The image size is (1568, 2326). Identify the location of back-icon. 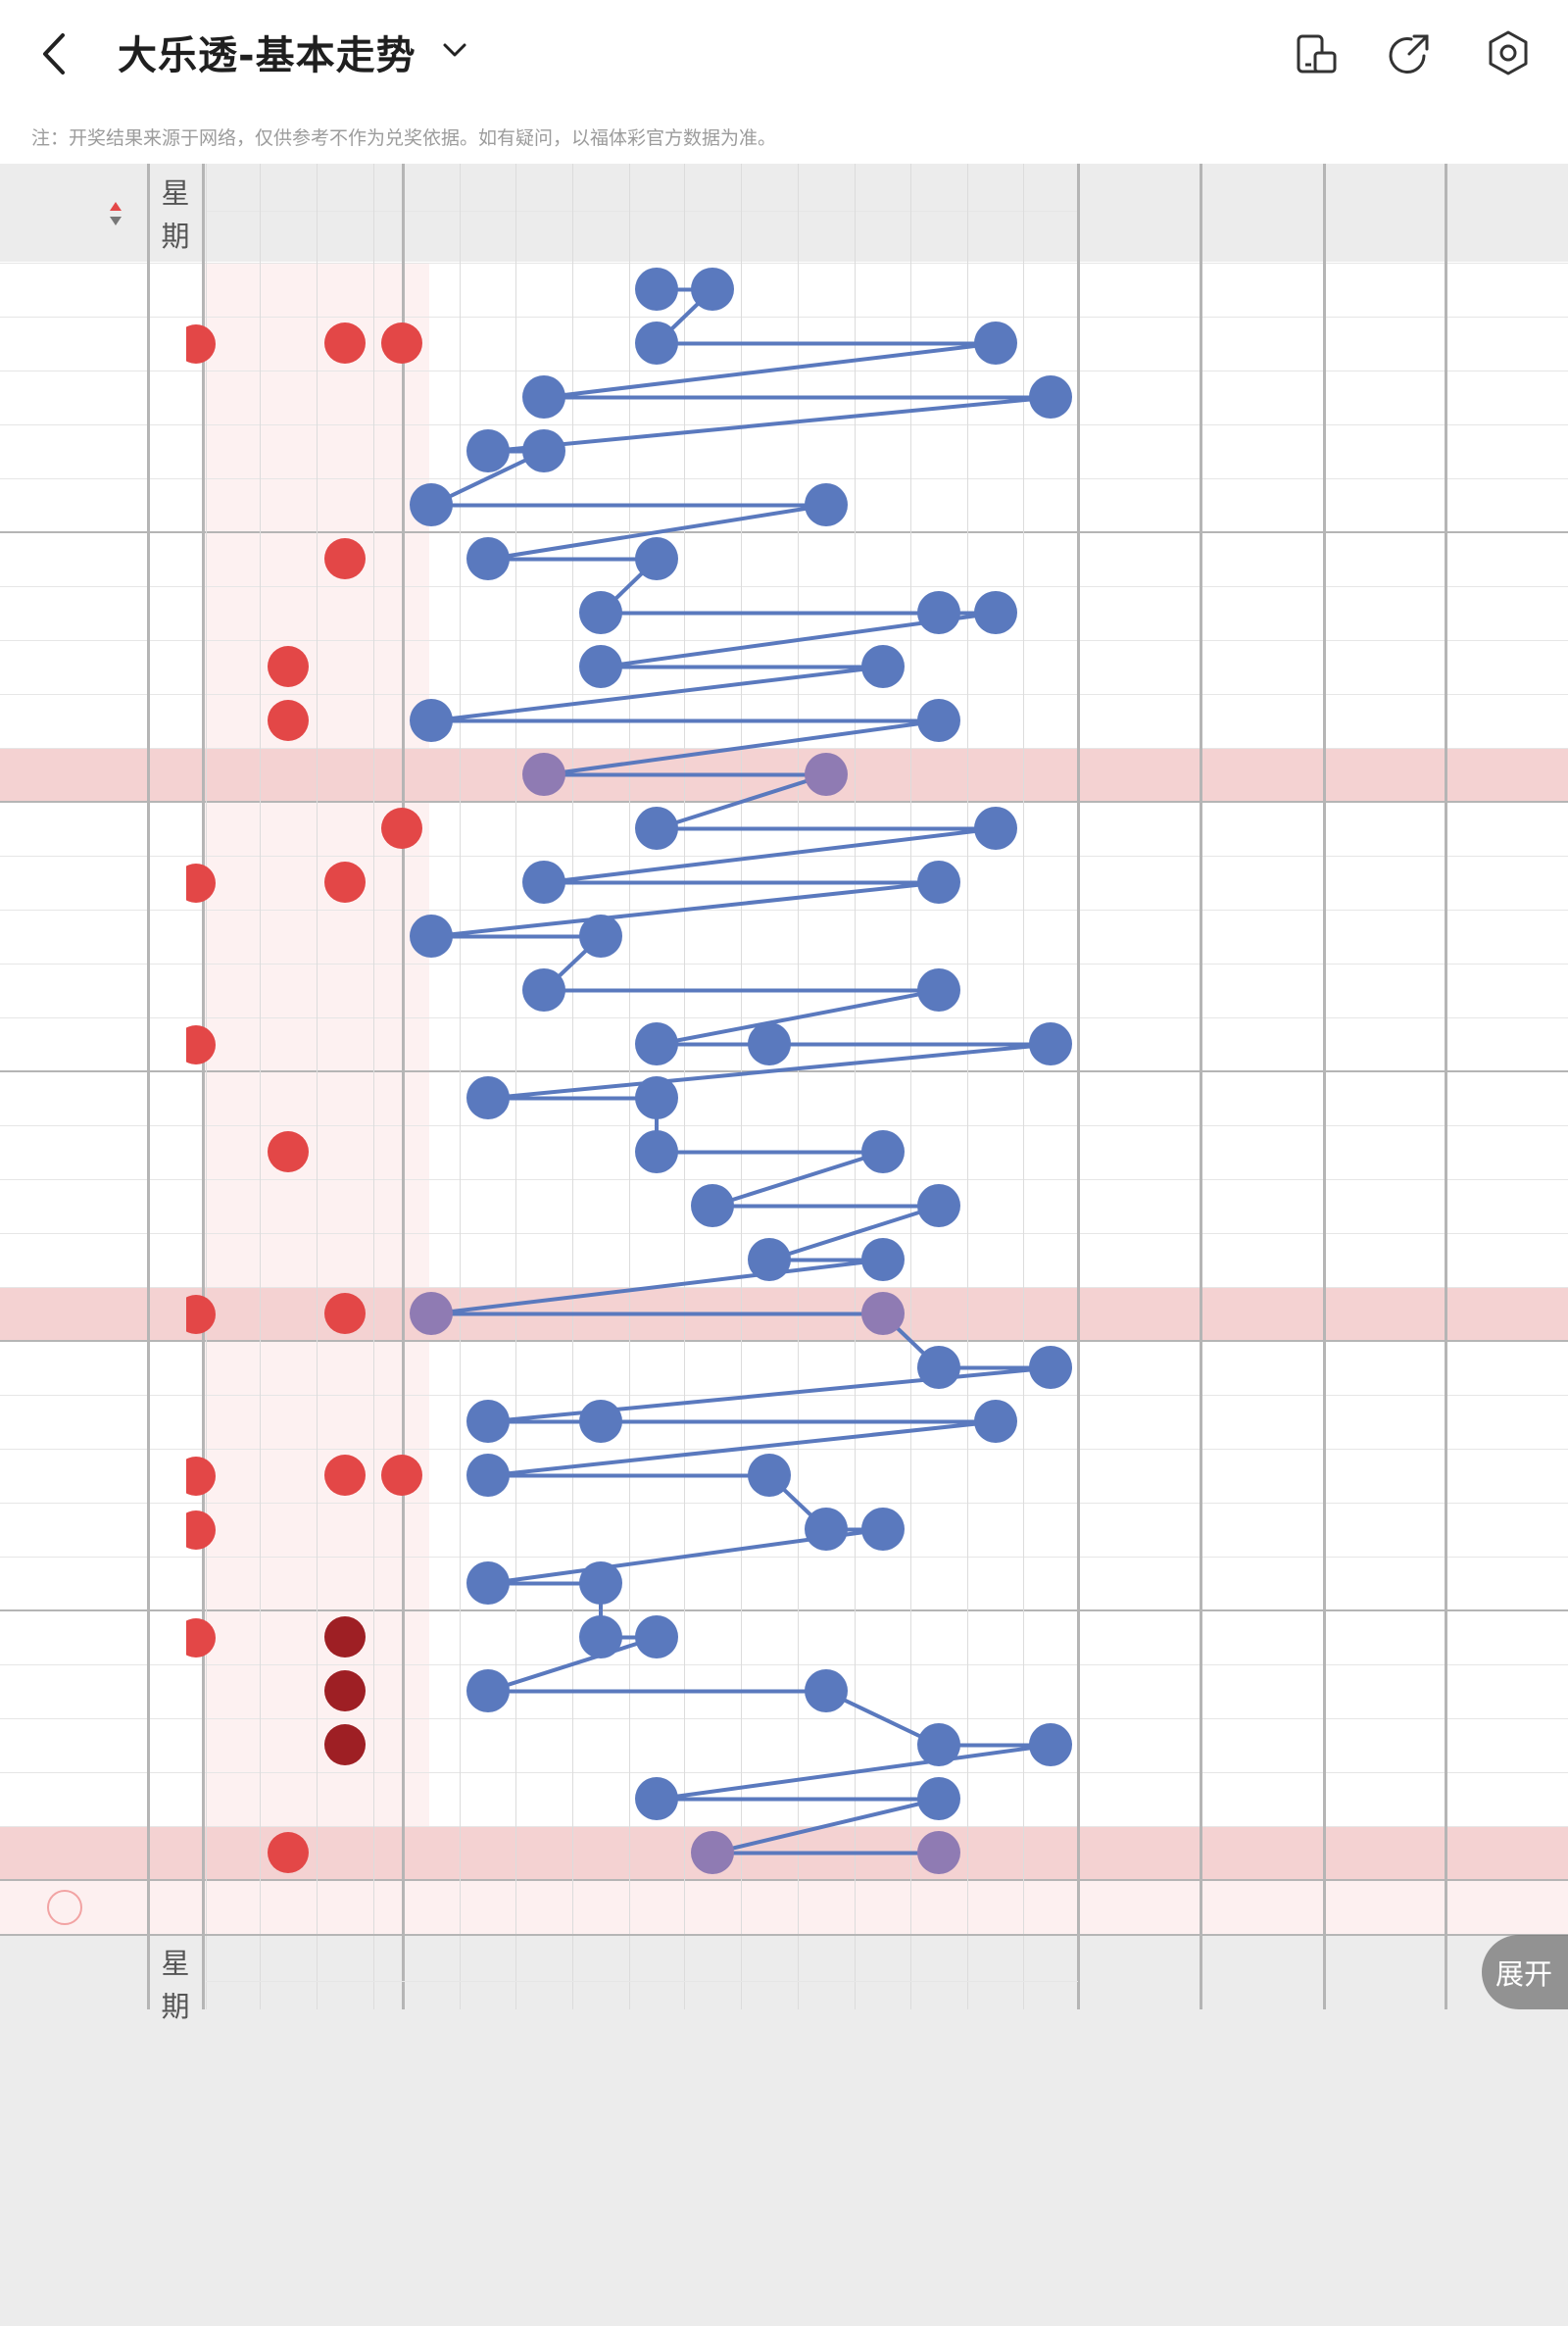
(54, 54).